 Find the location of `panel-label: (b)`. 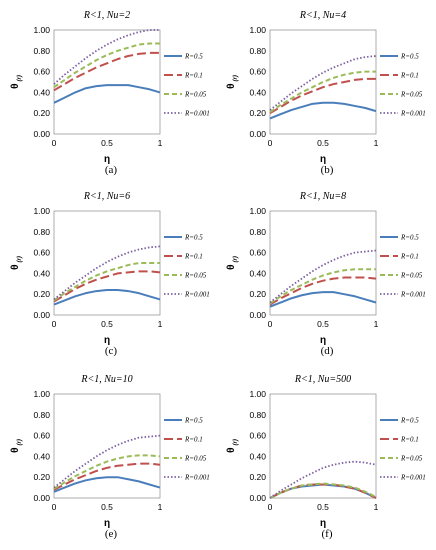

panel-label: (b) is located at coordinates (327, 170).